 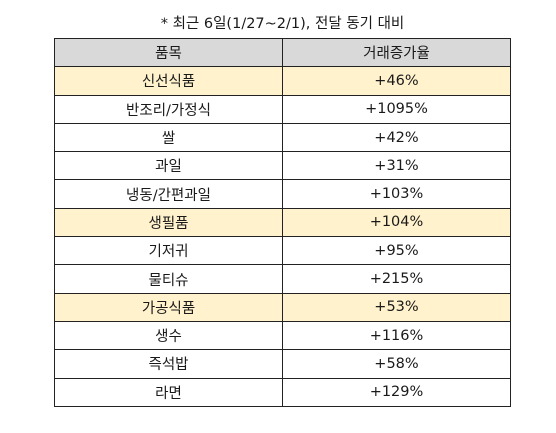 I want to click on rate-cell: +103%, so click(x=396, y=194).